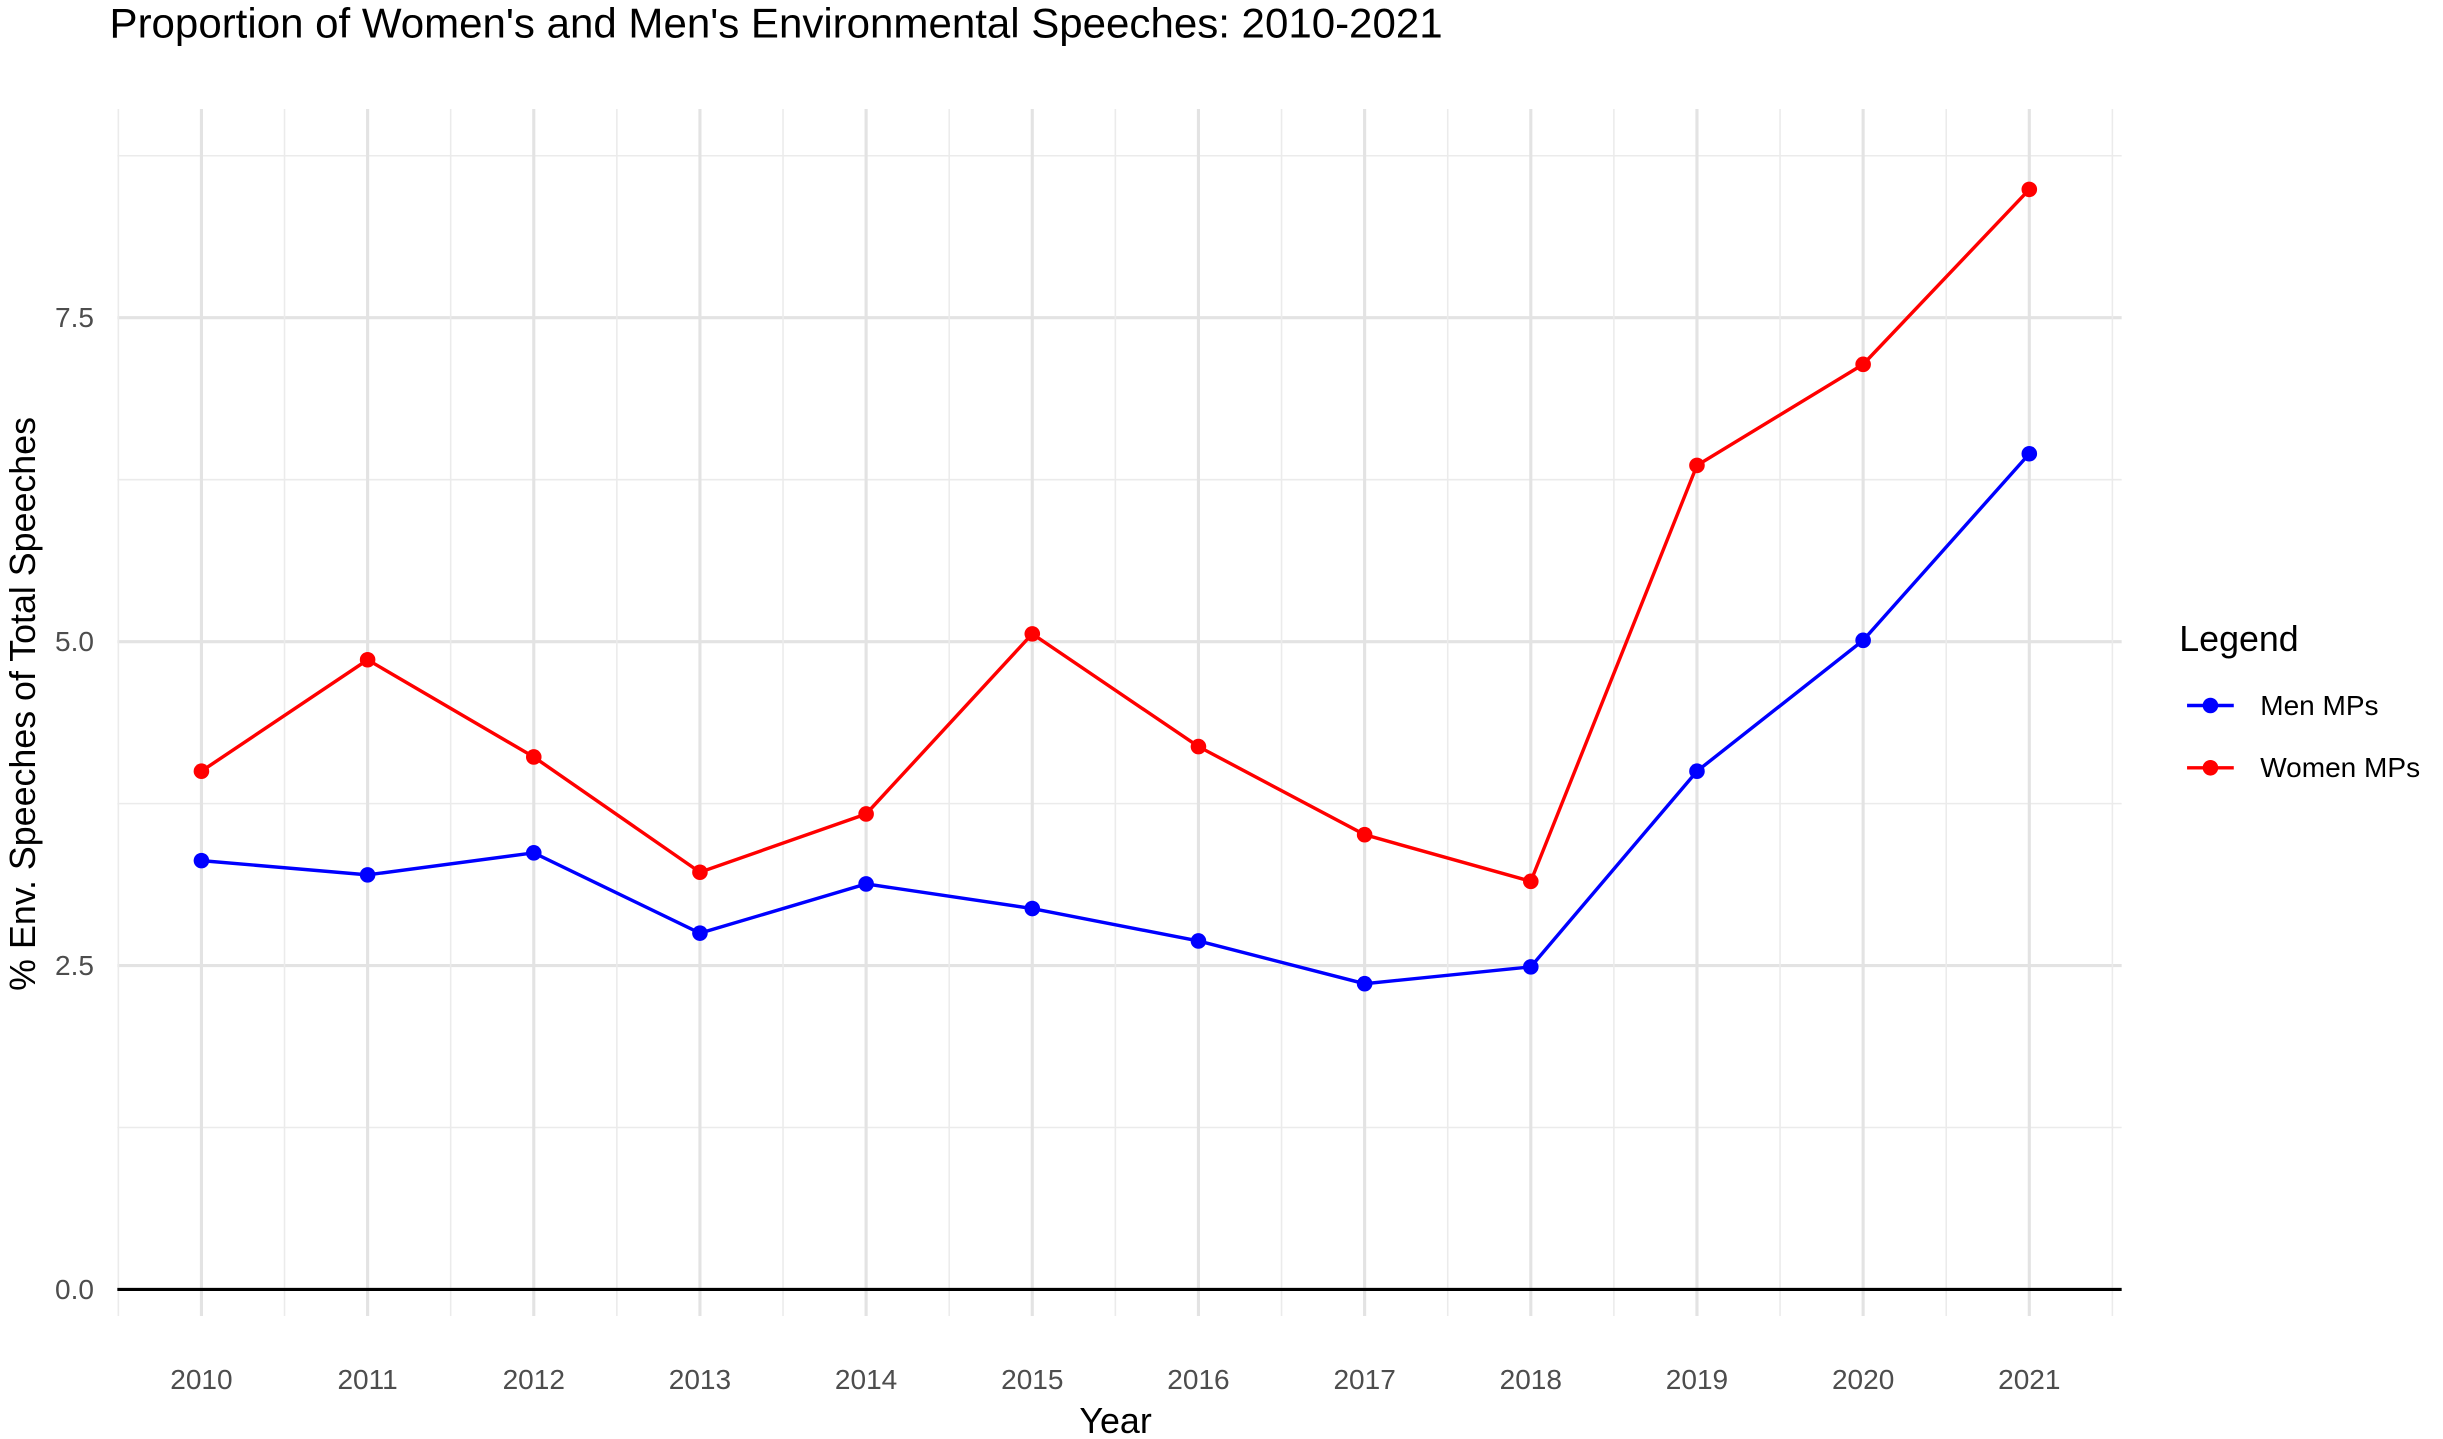 The height and width of the screenshot is (1439, 2443). I want to click on x-axis-label: Year, so click(1115, 1420).